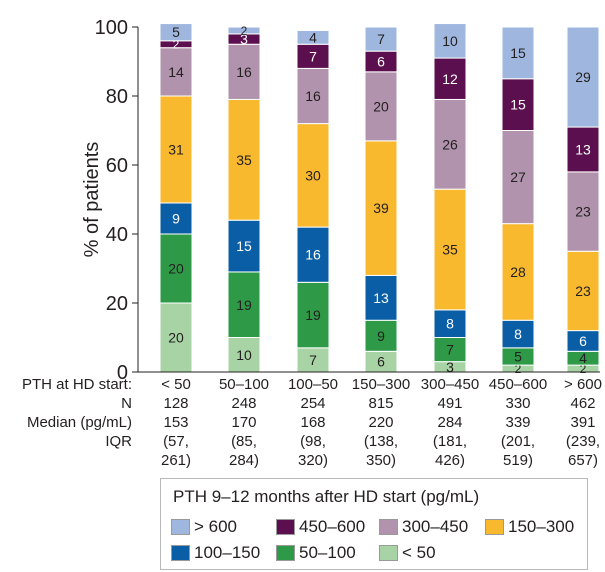  What do you see at coordinates (380, 403) in the screenshot?
I see `table-cell: 815` at bounding box center [380, 403].